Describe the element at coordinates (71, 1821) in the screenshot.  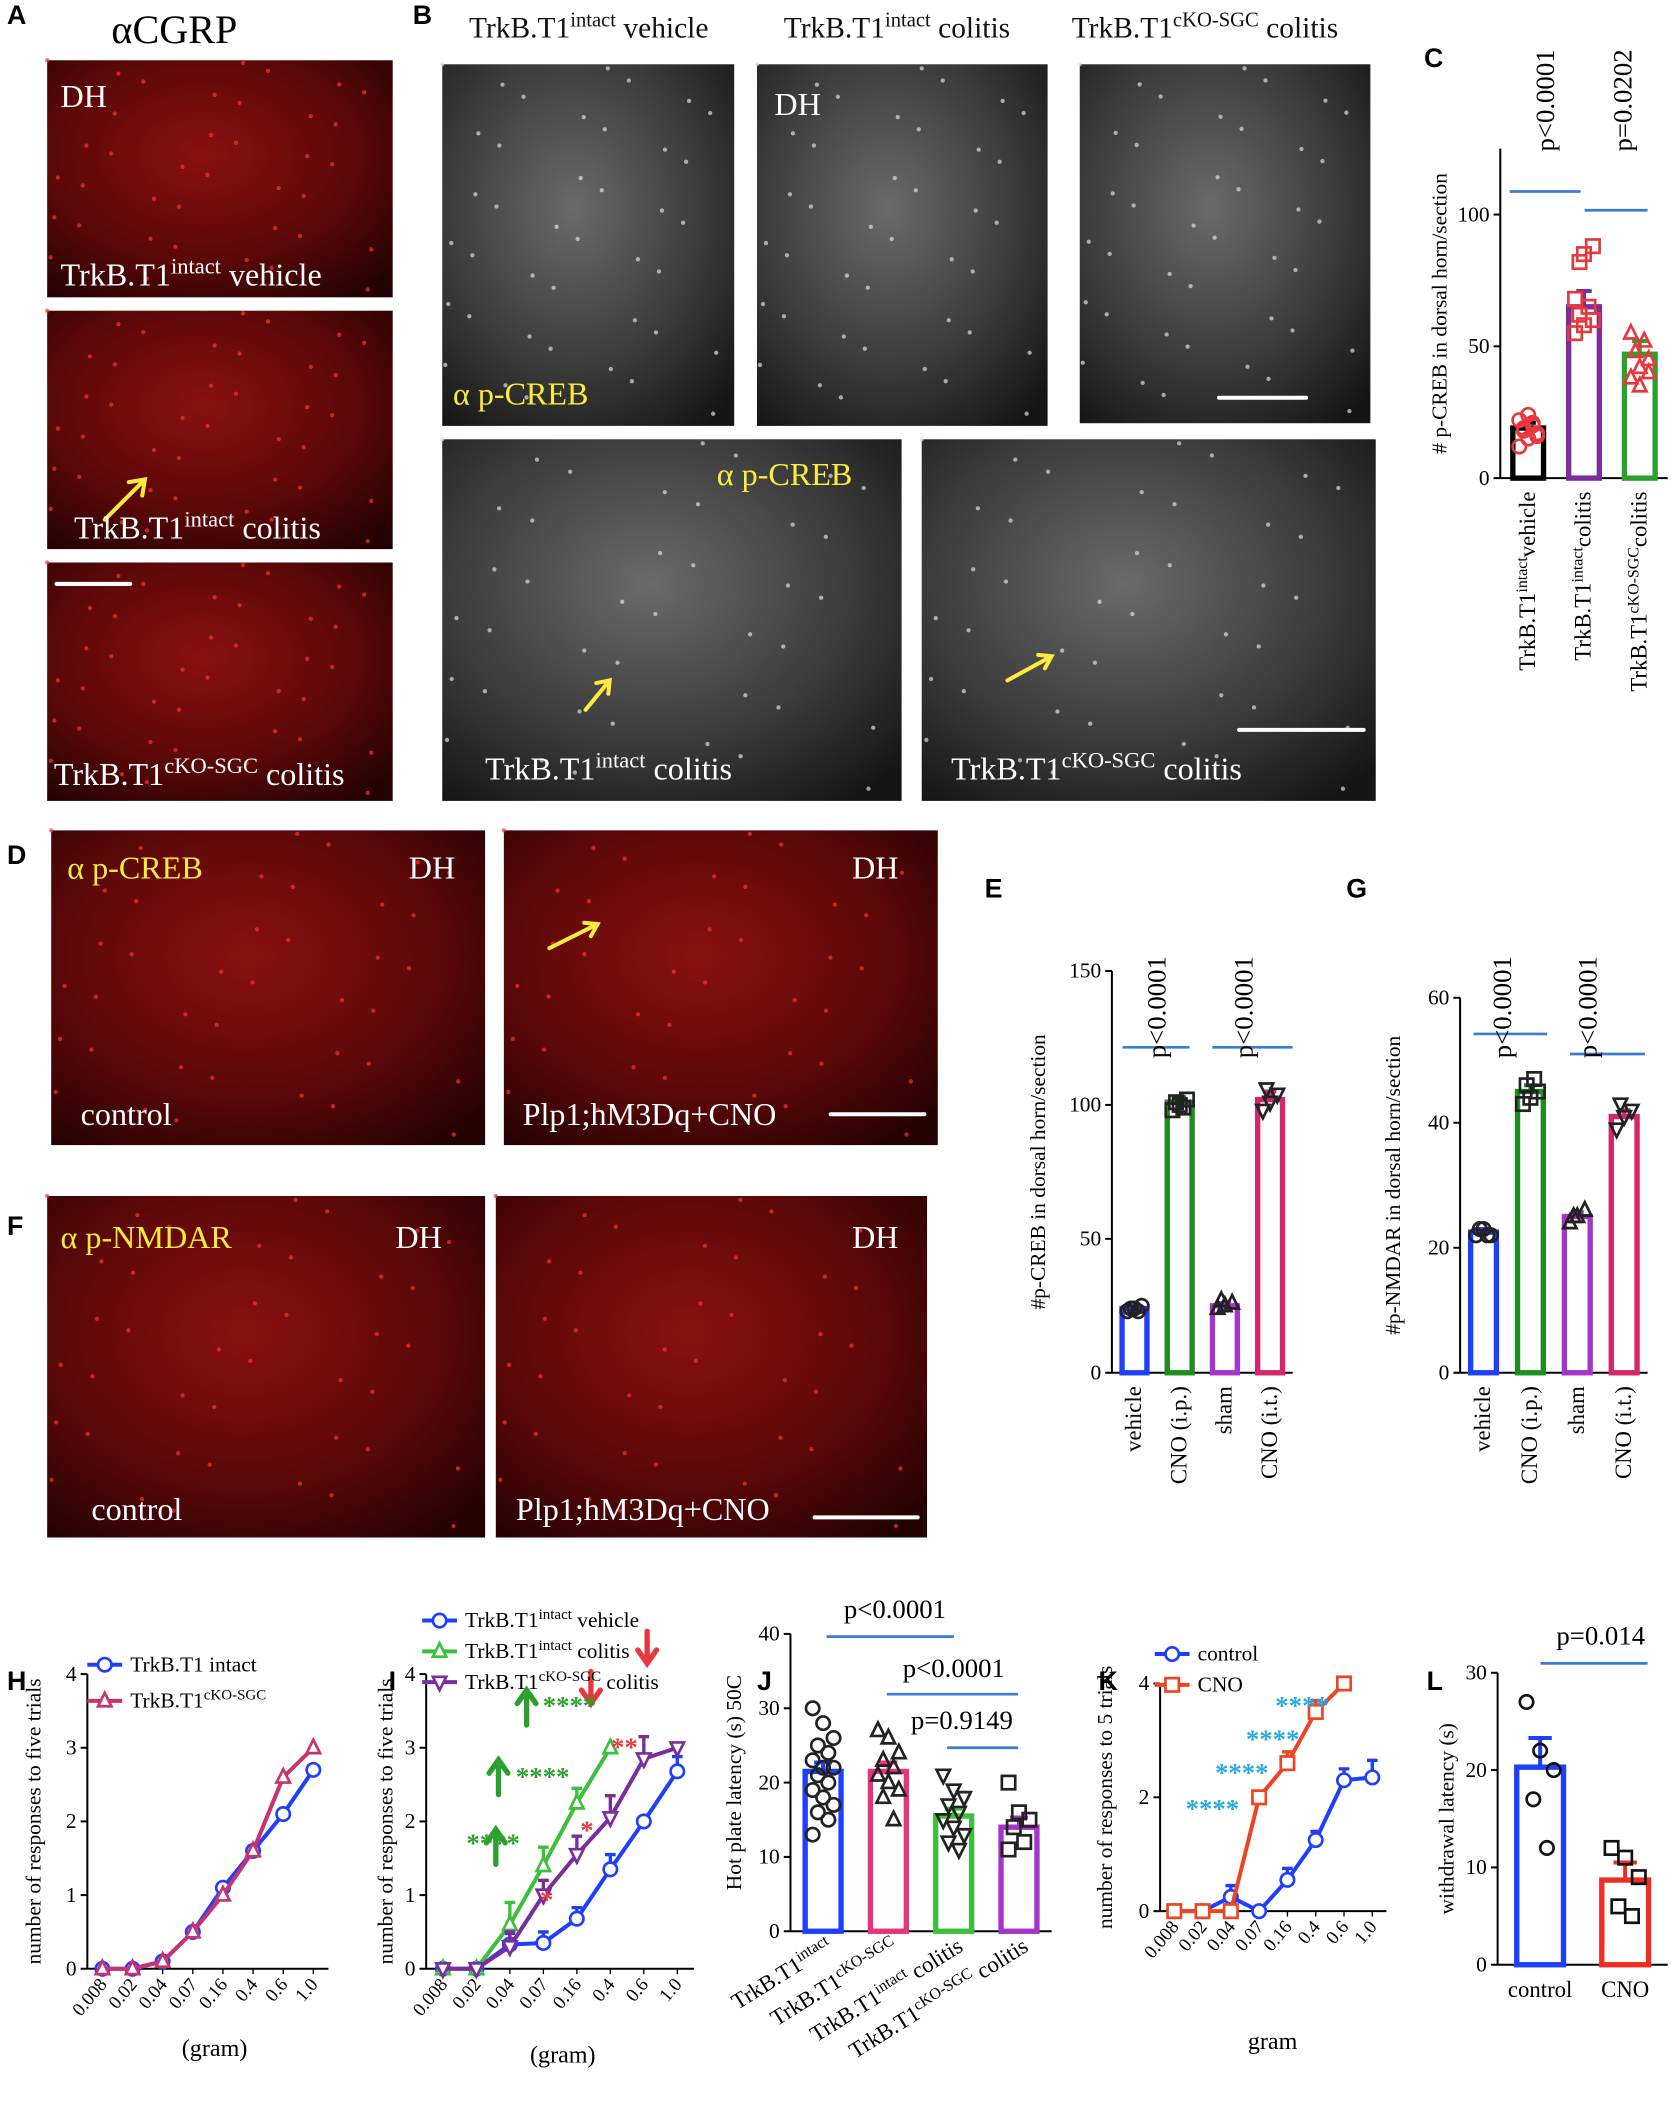
I see `y-tick-label: 2` at that location.